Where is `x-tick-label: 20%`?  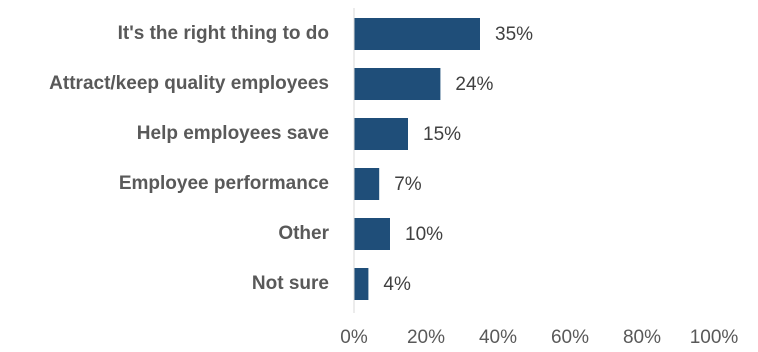
x-tick-label: 20% is located at coordinates (426, 337).